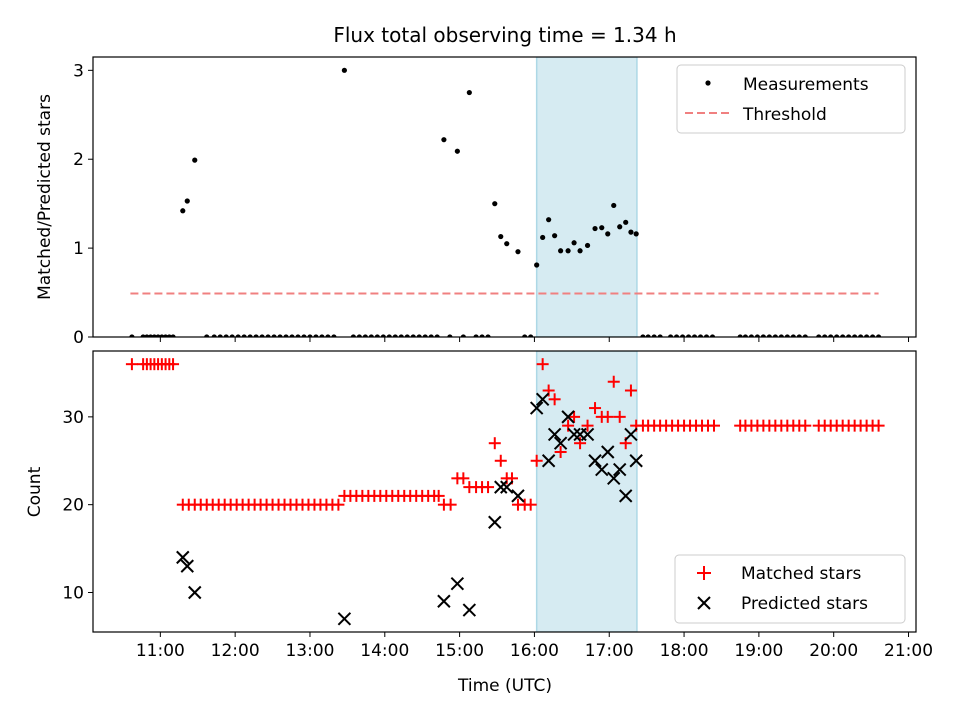 The width and height of the screenshot is (960, 720). I want to click on bottom-y-axis-label: Count, so click(35, 491).